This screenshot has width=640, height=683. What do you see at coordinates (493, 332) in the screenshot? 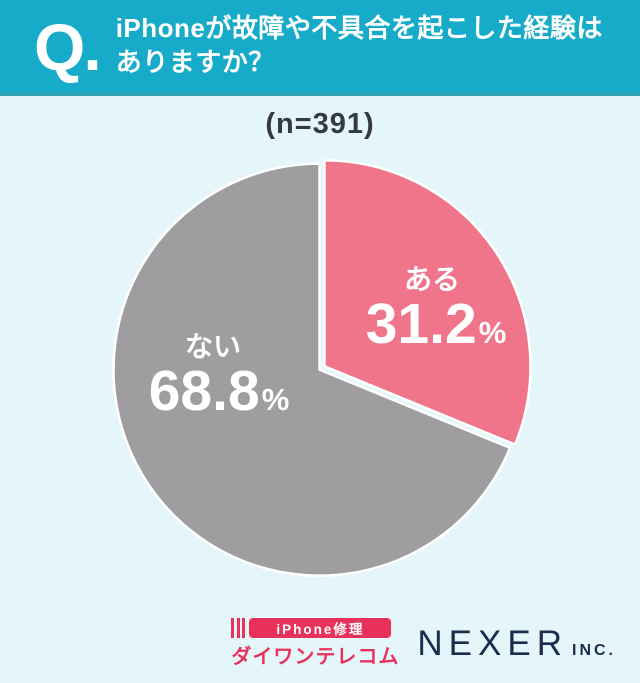
I see `pie-slice-aru-value-unit: %` at bounding box center [493, 332].